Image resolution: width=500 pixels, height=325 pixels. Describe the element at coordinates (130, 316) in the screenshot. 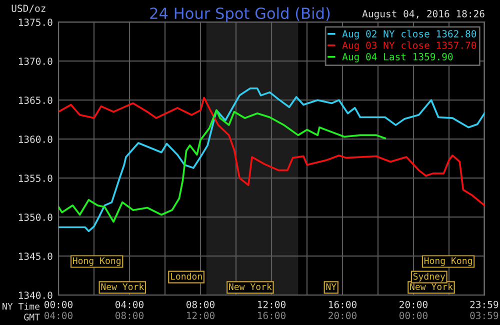

I see `x2-tick-label: 08:00` at that location.